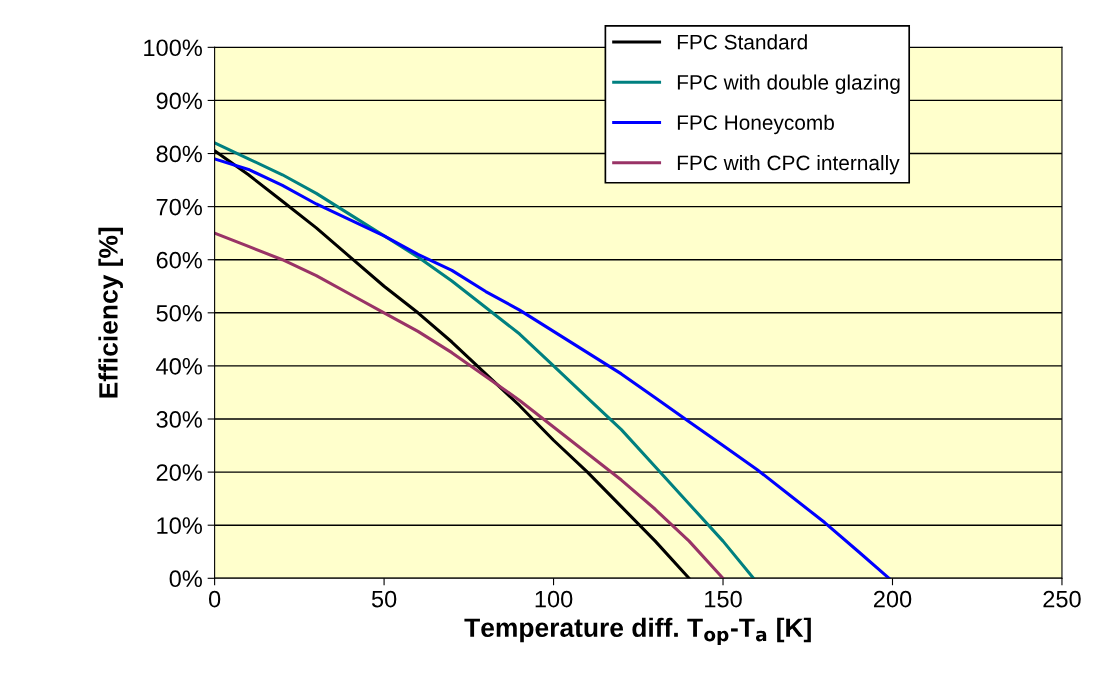 The height and width of the screenshot is (686, 1112). Describe the element at coordinates (179, 260) in the screenshot. I see `y-tick-label: 60%` at that location.